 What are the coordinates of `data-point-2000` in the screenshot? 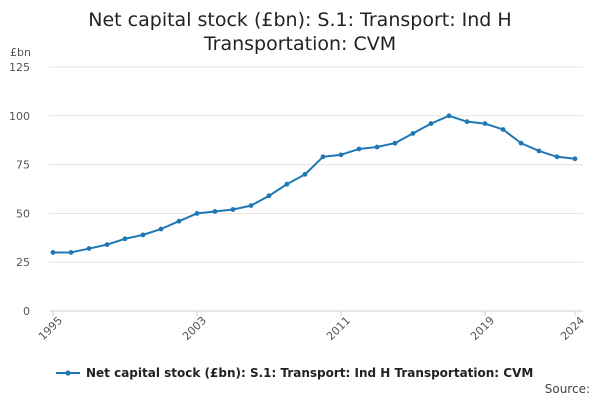 It's located at (143, 235).